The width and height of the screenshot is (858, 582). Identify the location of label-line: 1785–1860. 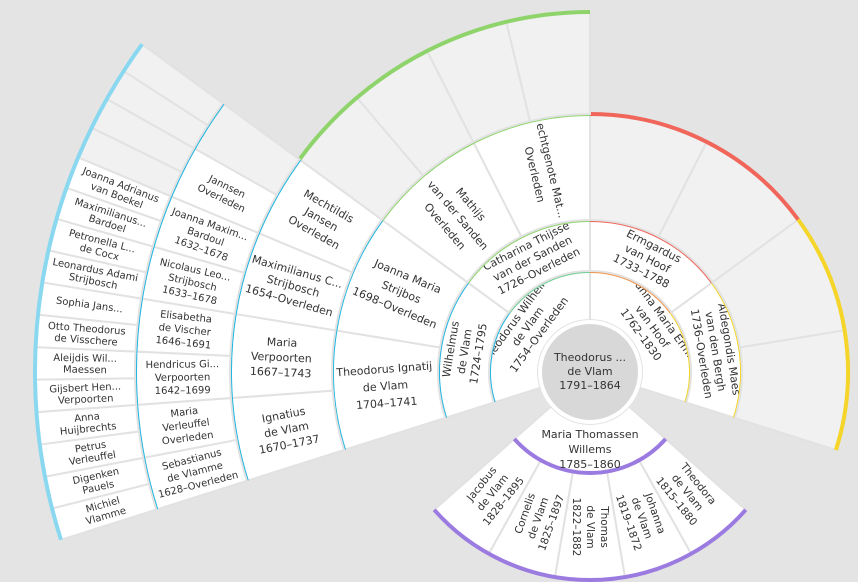
(590, 464).